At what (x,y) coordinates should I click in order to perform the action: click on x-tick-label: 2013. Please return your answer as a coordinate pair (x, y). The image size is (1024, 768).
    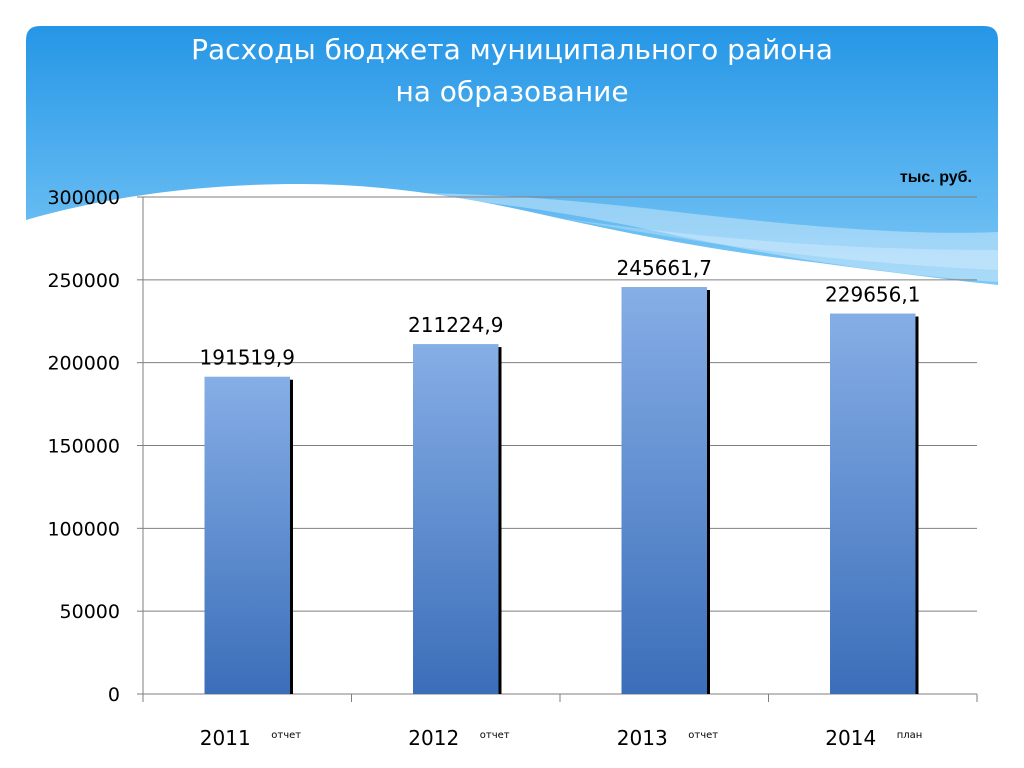
    Looking at the image, I should click on (642, 738).